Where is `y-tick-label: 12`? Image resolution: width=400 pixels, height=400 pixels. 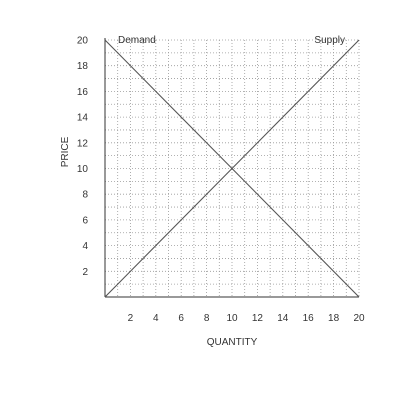 y-tick-label: 12 is located at coordinates (83, 143).